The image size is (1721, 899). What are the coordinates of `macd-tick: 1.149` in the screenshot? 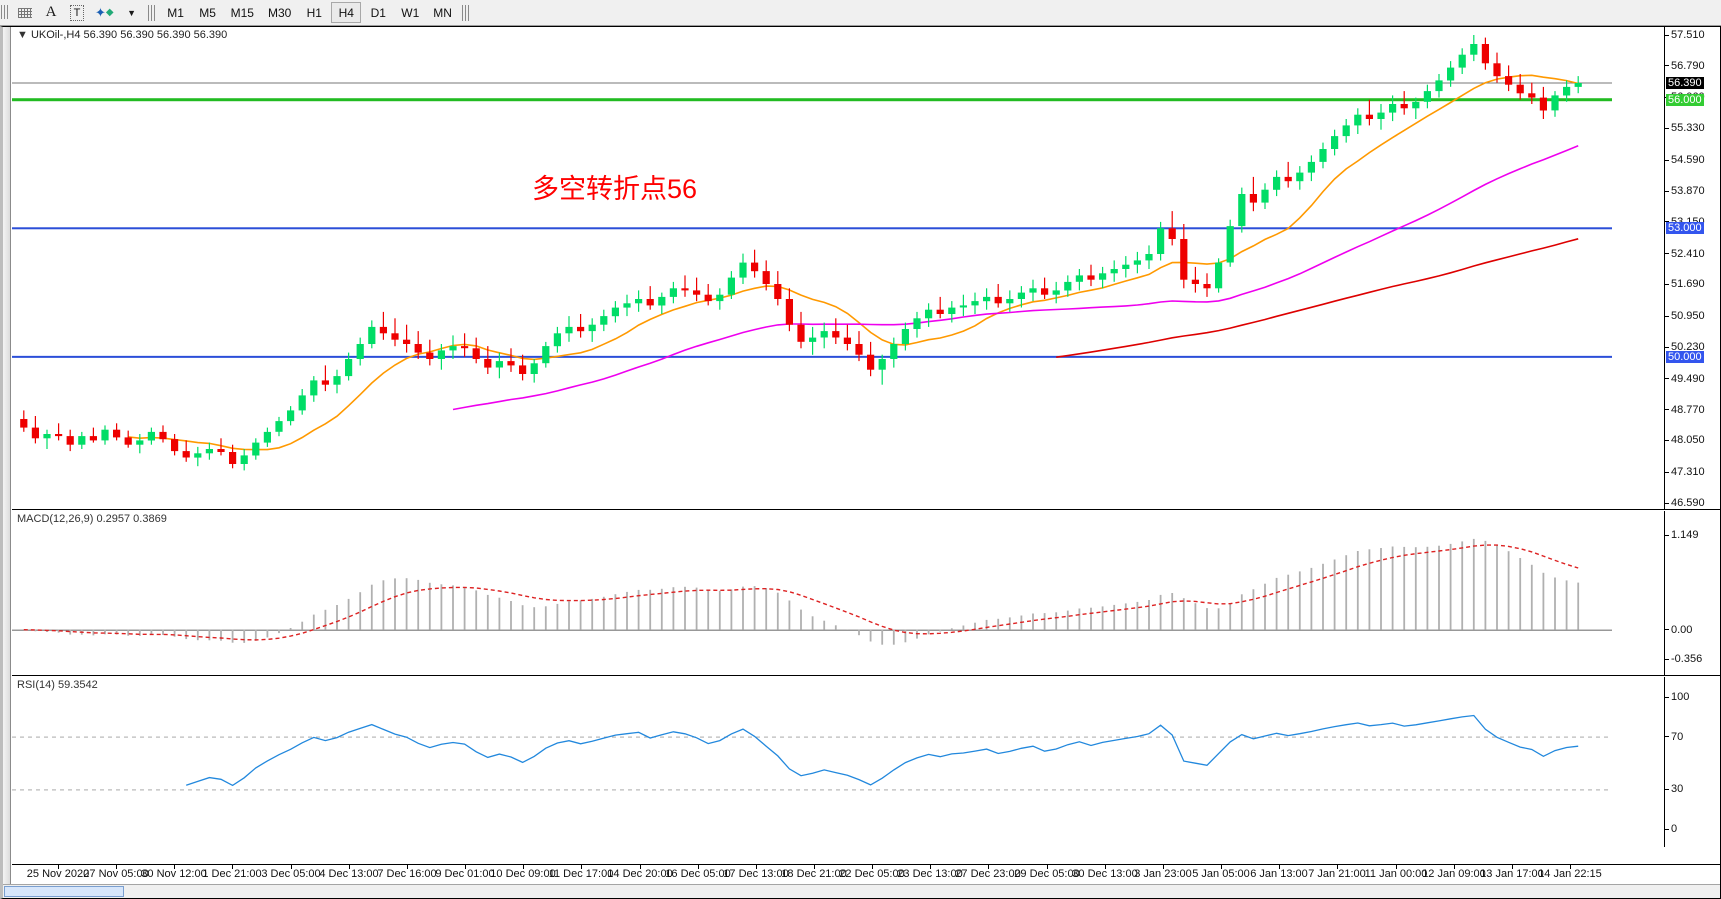 It's located at (1692, 535).